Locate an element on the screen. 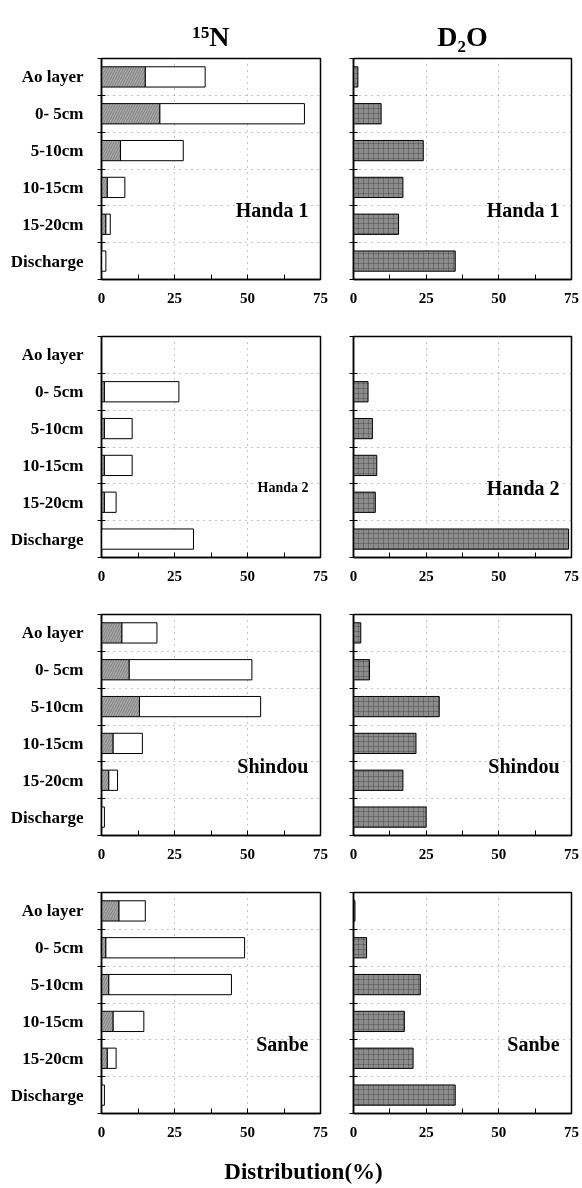 Image resolution: width=582 pixels, height=1188 pixels. chart-title: D₂O is located at coordinates (462, 36).